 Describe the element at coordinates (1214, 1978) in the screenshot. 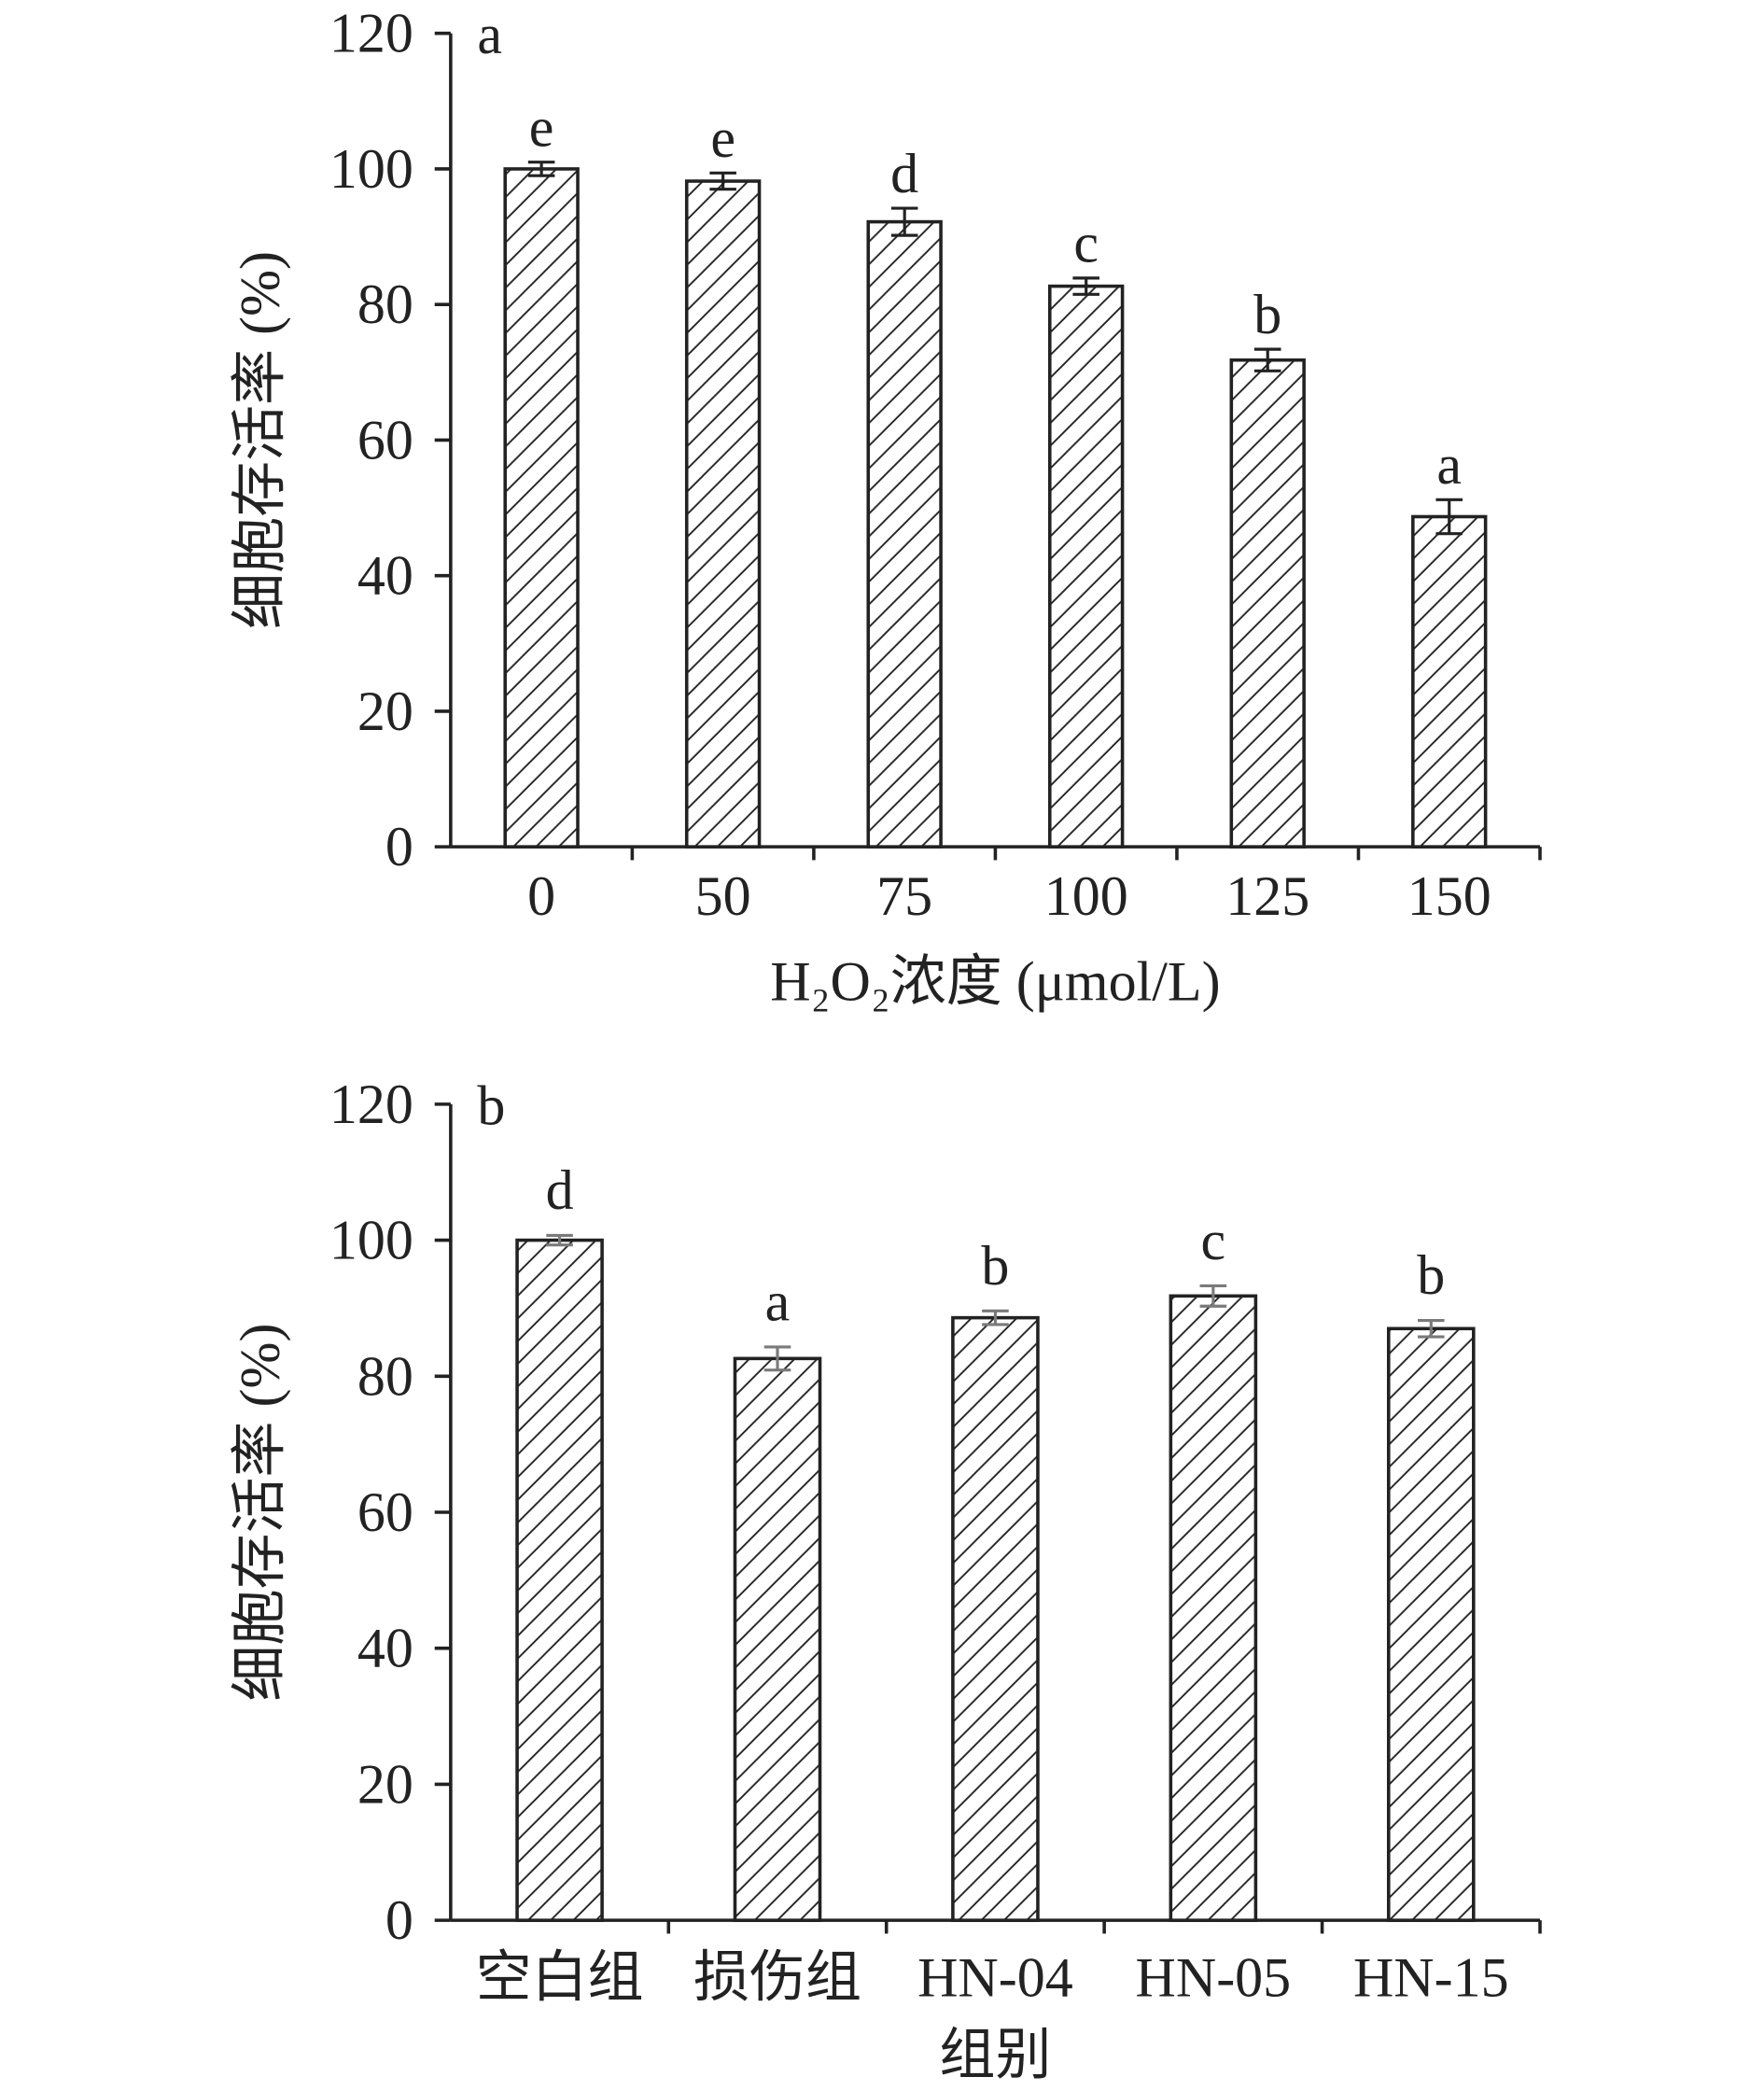

I see `x-tick-label: HN-05` at that location.